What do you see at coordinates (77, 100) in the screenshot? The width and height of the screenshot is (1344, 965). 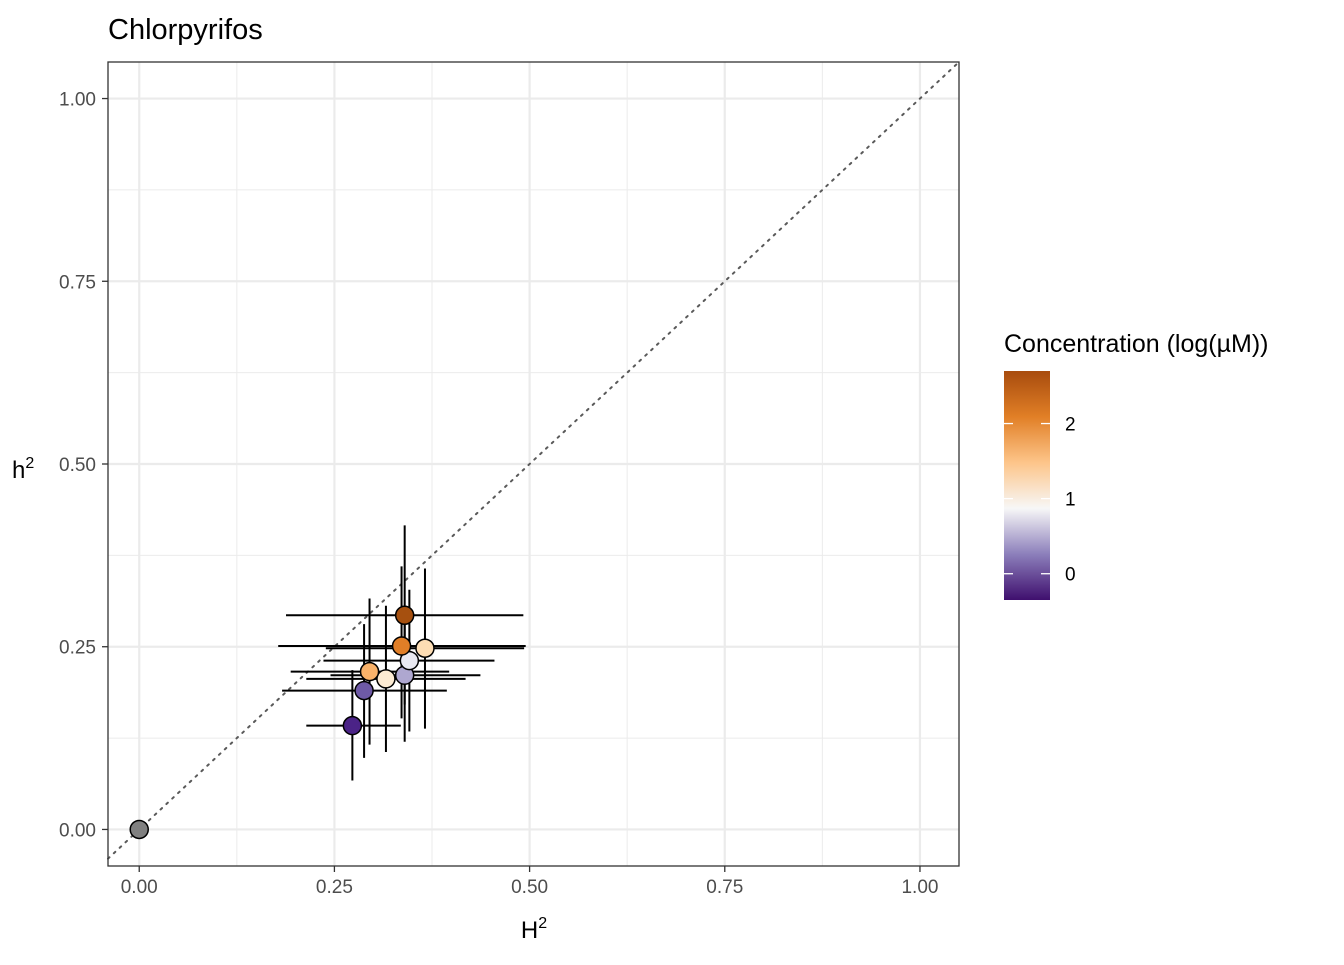 I see `y-tick-label: 1.00` at bounding box center [77, 100].